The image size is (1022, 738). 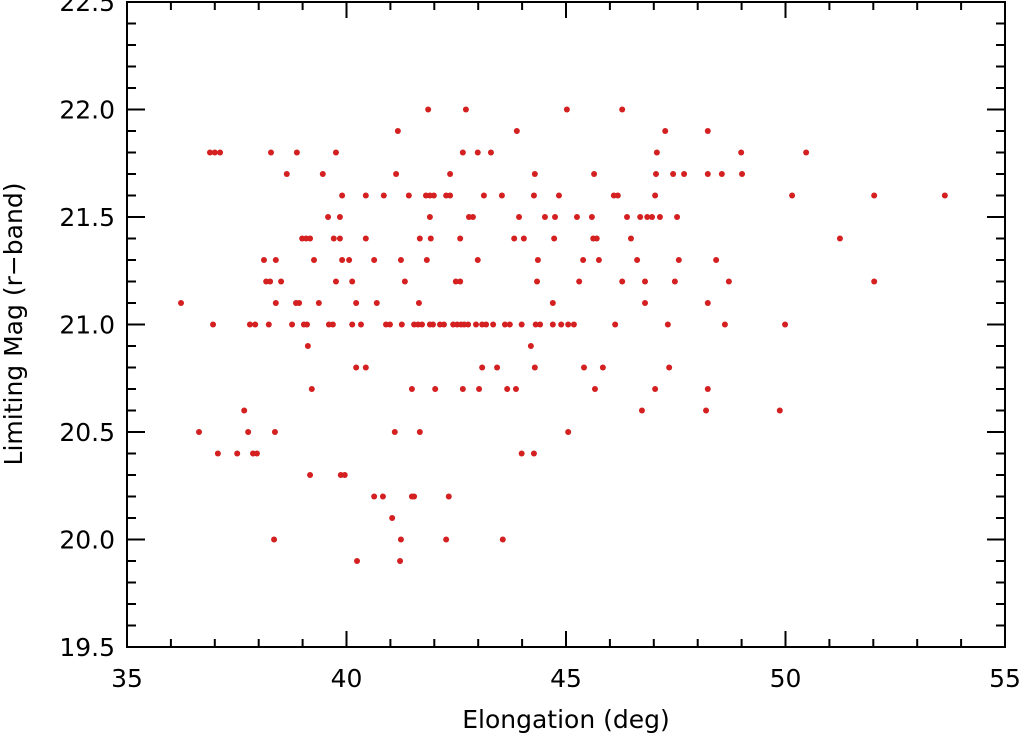 I want to click on y-tick-labels: 19.5 20.0 20.5 21.0 21.5 22.0 22.5, so click(x=87, y=331).